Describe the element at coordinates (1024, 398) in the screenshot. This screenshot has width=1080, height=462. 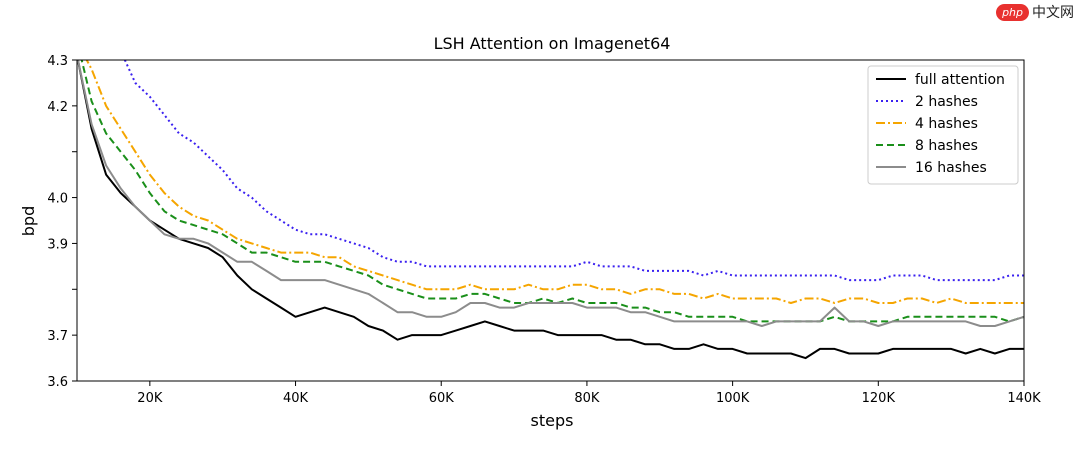
I see `x-tick-label: 140K` at that location.